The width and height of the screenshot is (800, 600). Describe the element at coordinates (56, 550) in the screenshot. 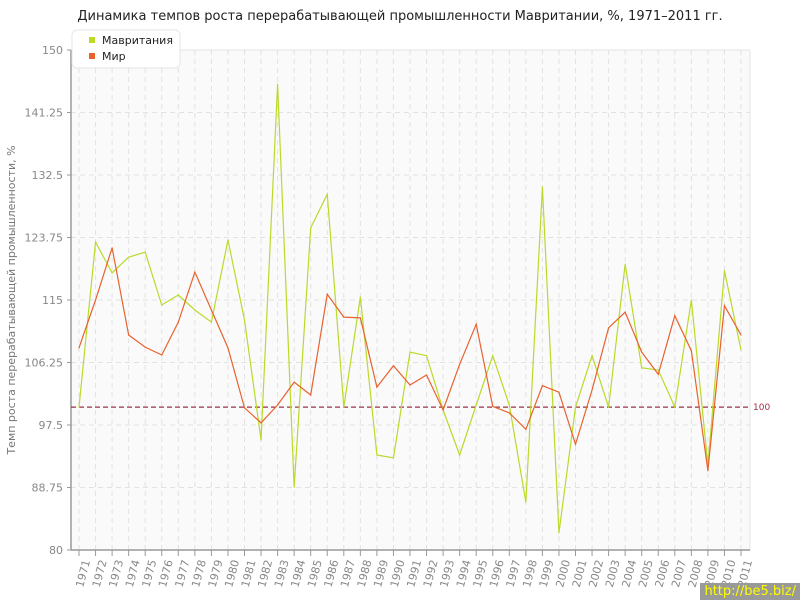

I see `y-tick-label: 80` at that location.